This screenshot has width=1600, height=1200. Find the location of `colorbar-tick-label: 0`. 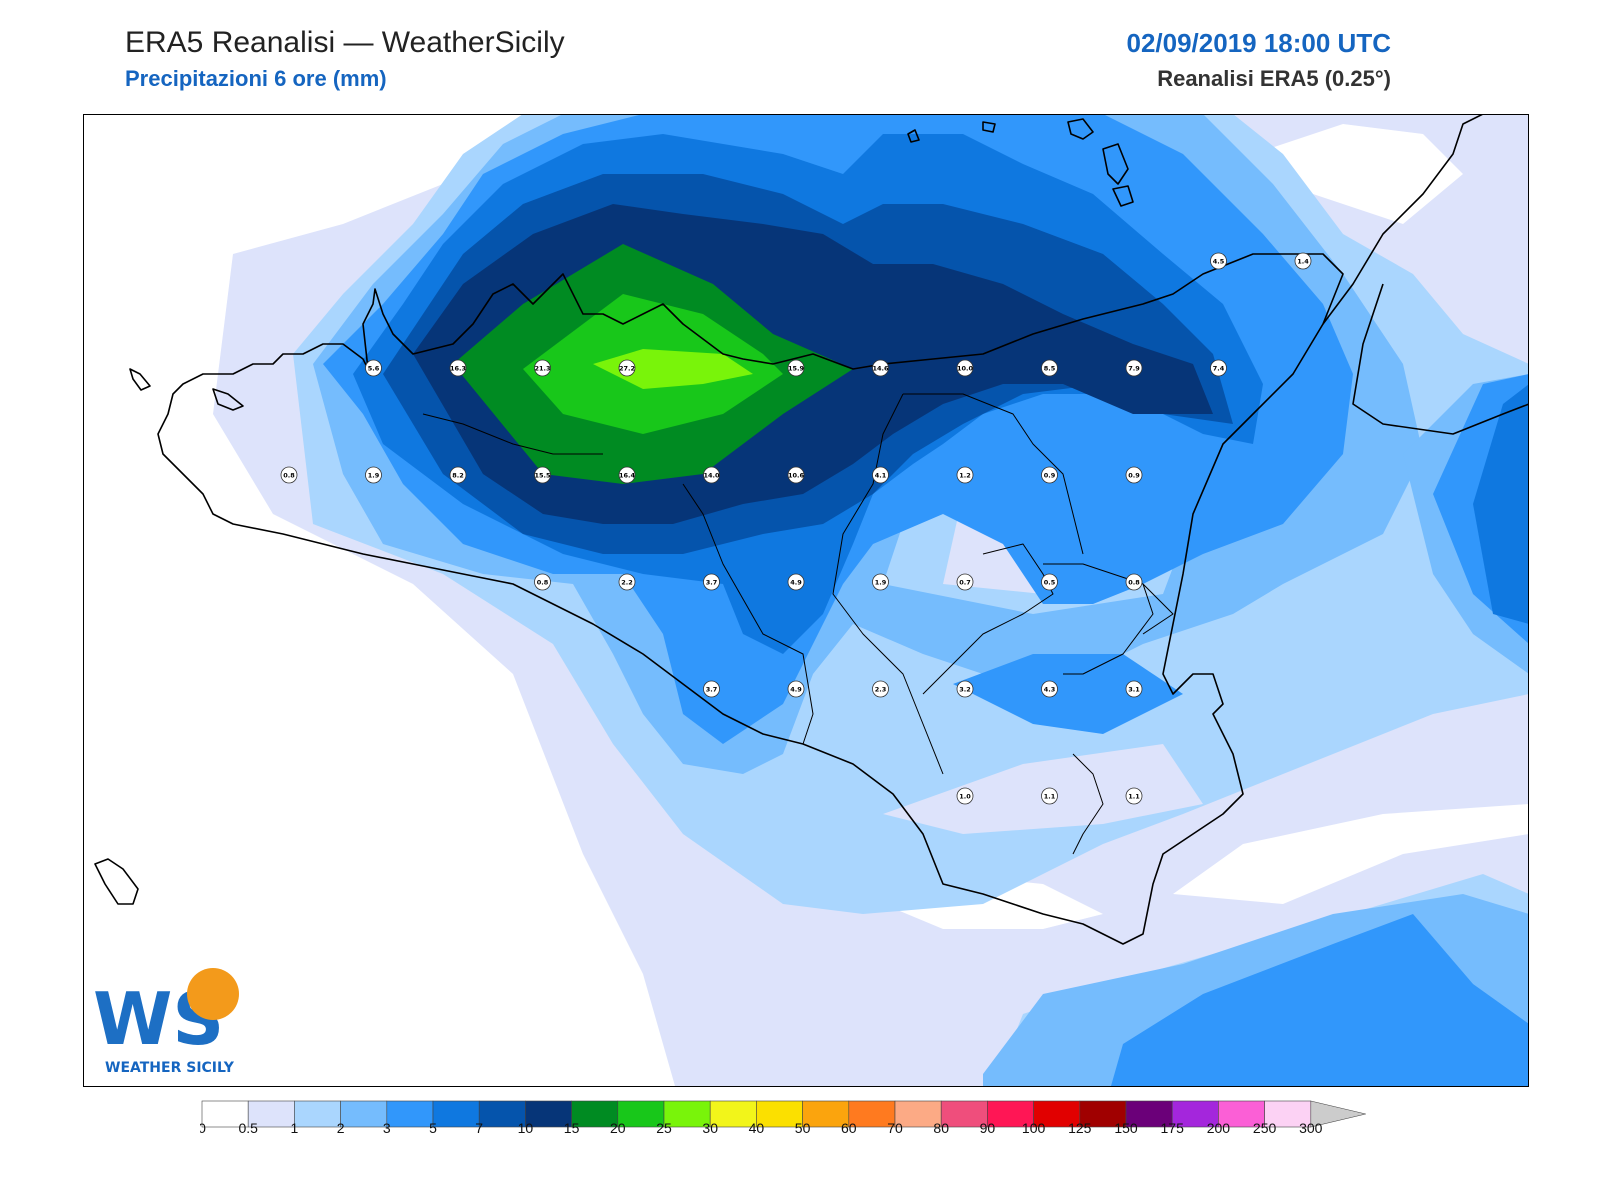

colorbar-tick-label: 0 is located at coordinates (203, 1127).